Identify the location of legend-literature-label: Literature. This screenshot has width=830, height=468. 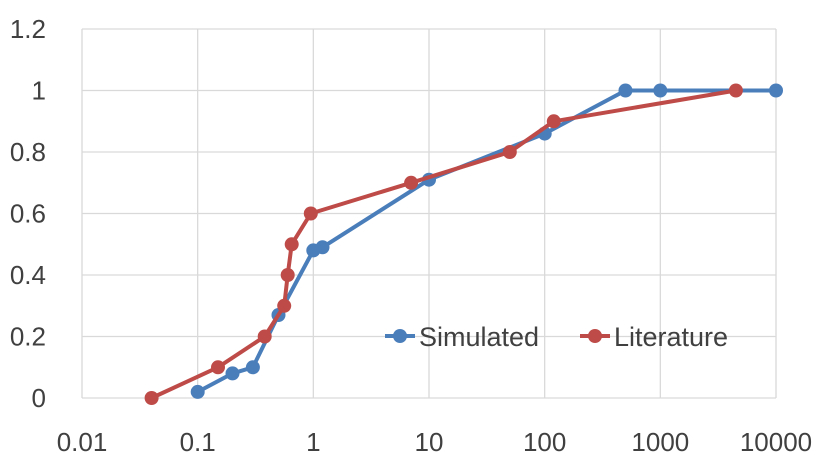
(671, 337).